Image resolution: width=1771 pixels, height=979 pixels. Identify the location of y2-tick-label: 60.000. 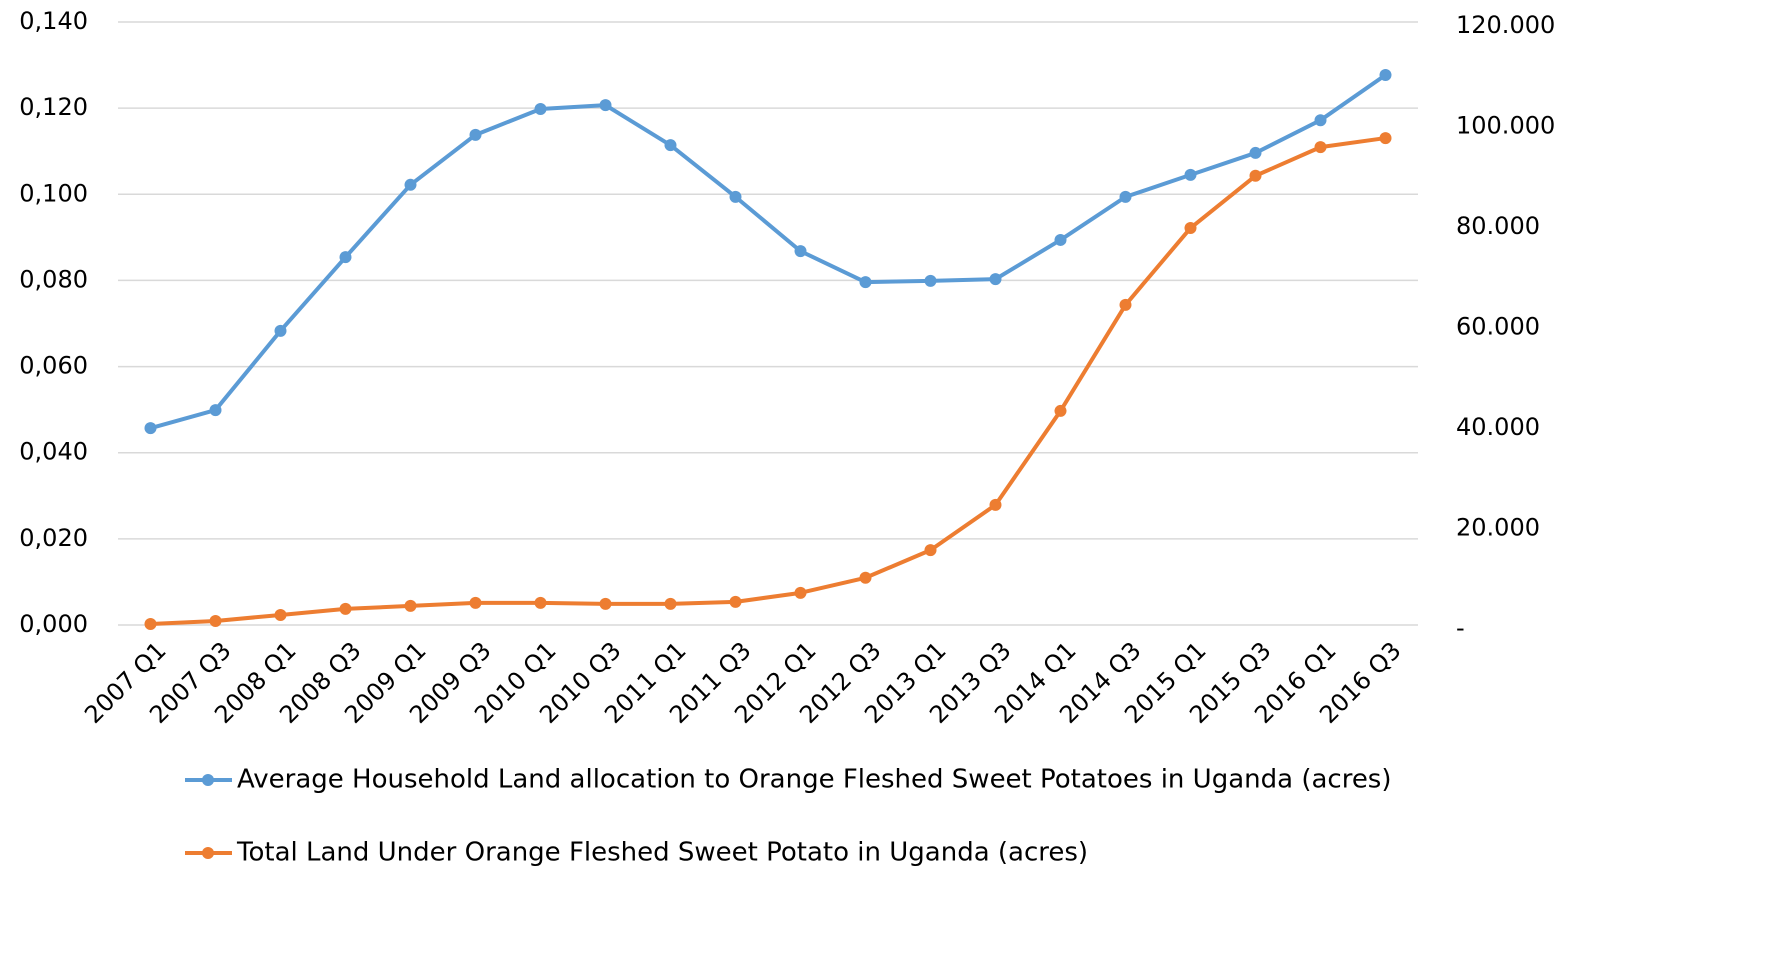
(1498, 327).